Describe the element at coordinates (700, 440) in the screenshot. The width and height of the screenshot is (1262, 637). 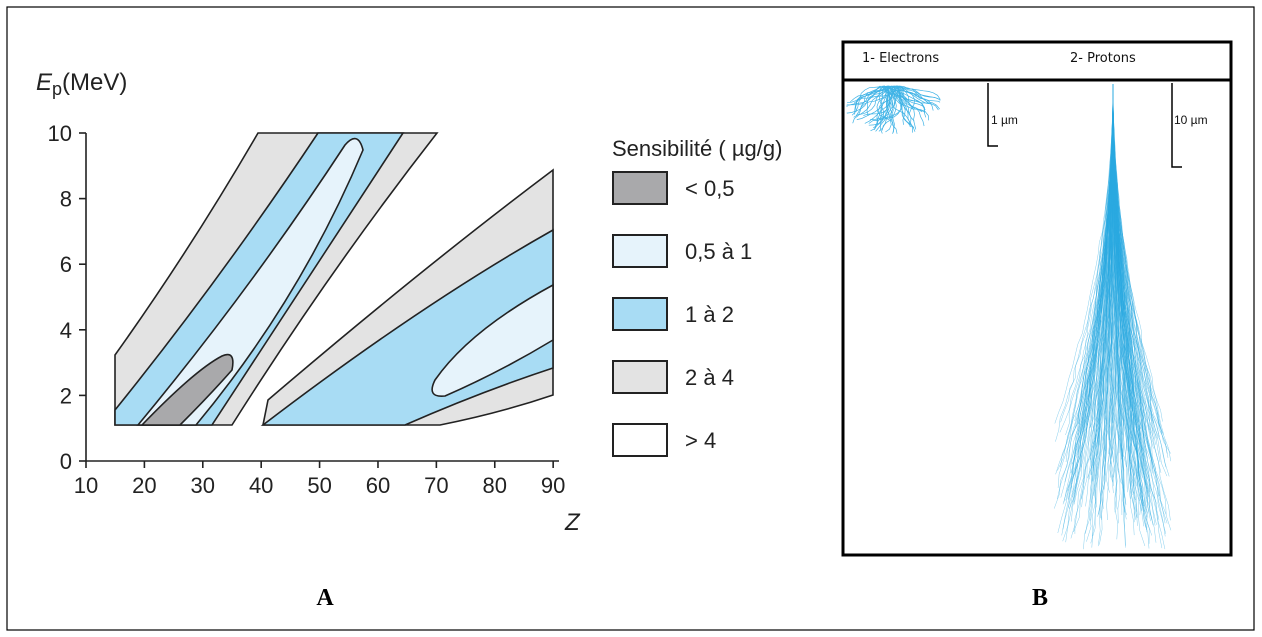
I see `legend-label: > 4` at that location.